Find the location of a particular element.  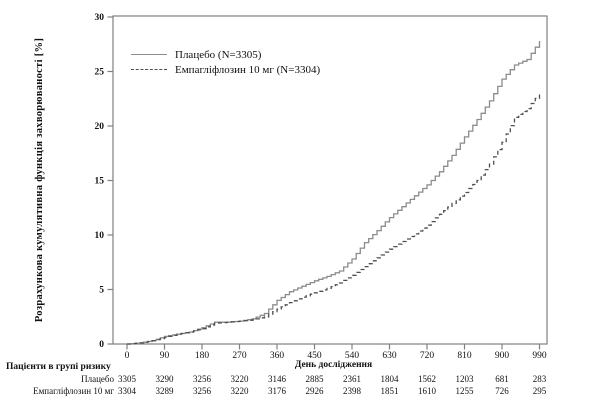

x-axis-title: День дослідження is located at coordinates (333, 365).